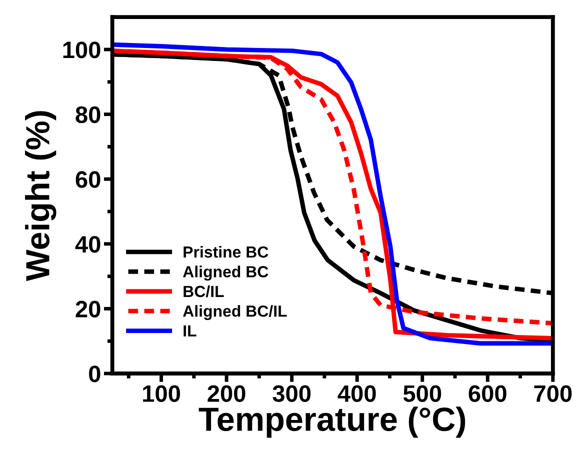  I want to click on y-tick-label: 60, so click(88, 179).